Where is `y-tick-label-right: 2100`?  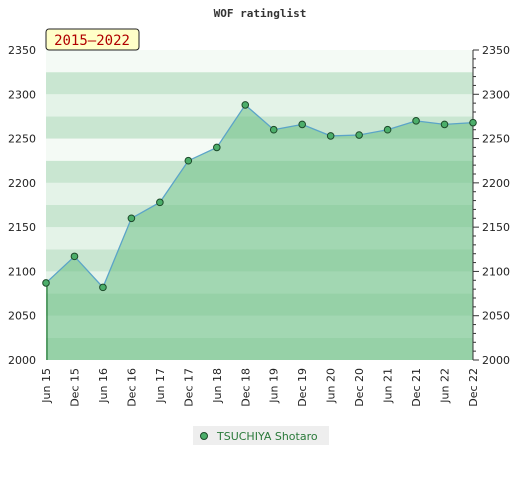 y-tick-label-right: 2100 is located at coordinates (496, 271).